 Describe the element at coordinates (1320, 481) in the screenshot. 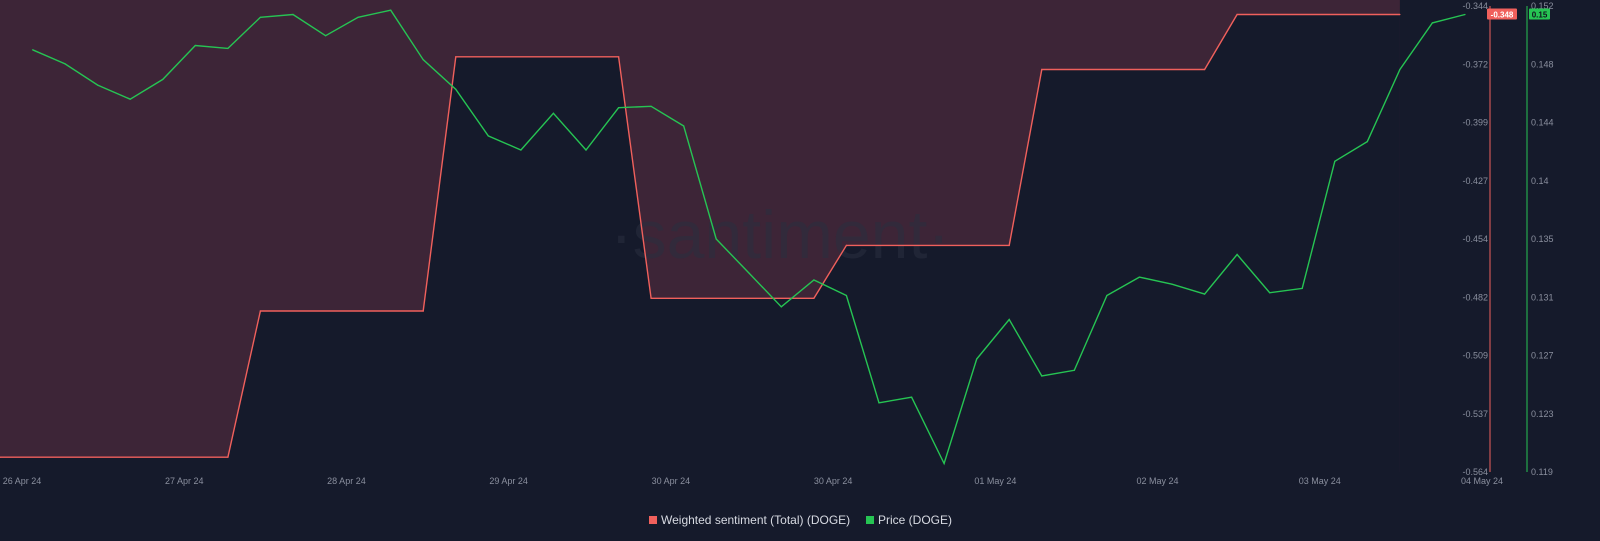

I see `x-axis-tick: 03 May 24` at that location.